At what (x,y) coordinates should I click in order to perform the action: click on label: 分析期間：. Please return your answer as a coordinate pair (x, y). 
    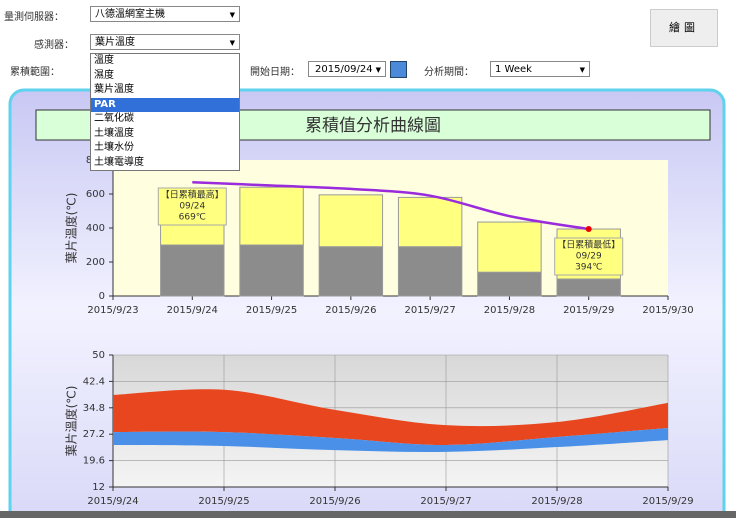
    Looking at the image, I should click on (449, 72).